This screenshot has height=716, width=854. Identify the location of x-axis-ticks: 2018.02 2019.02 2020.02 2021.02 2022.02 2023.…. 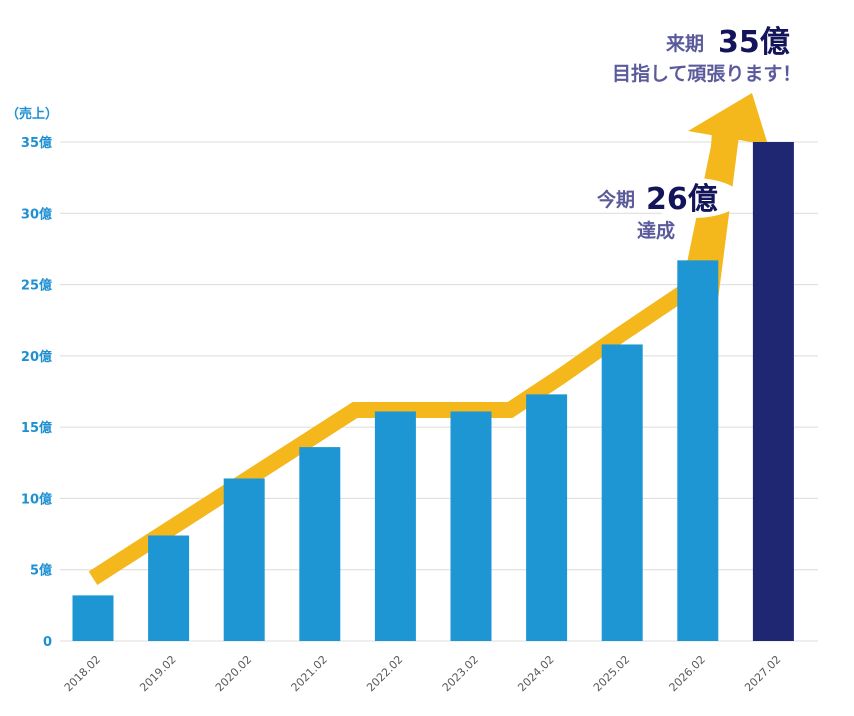
(423, 673).